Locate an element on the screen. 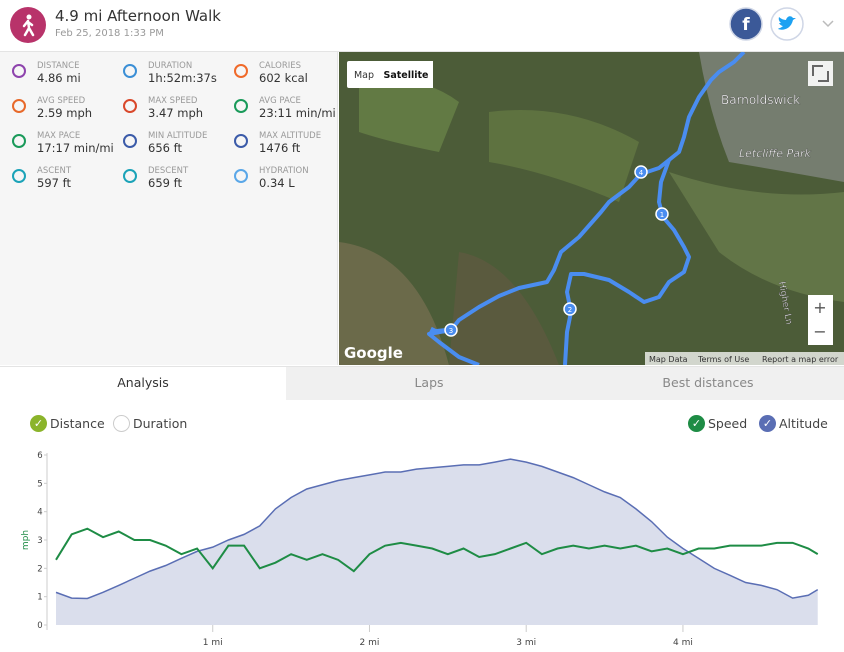 The width and height of the screenshot is (844, 652). route-marker-label: 3 is located at coordinates (451, 331).